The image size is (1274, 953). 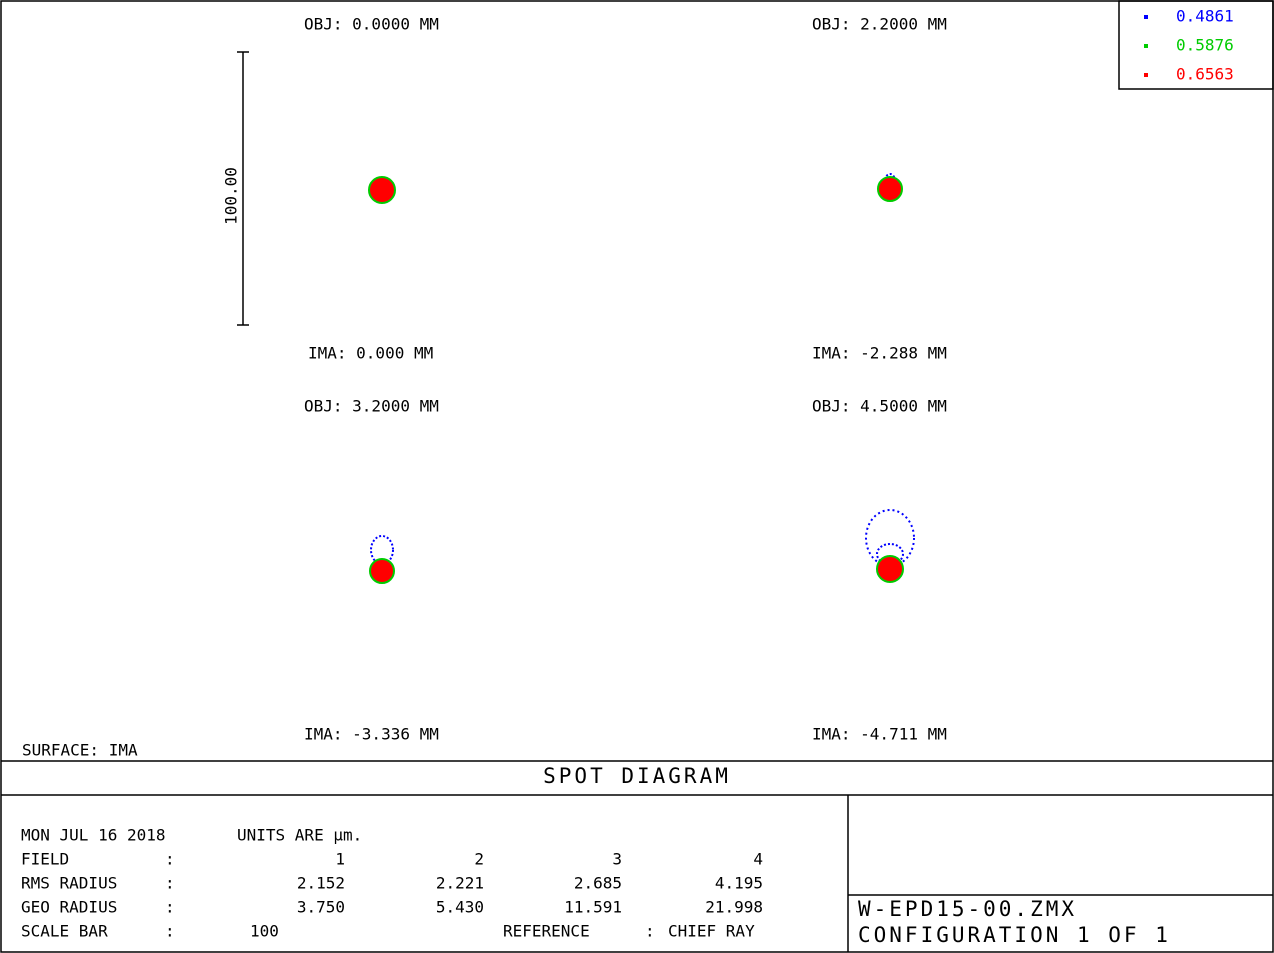 I want to click on surface-label: SURFACE: IMA, so click(x=80, y=750).